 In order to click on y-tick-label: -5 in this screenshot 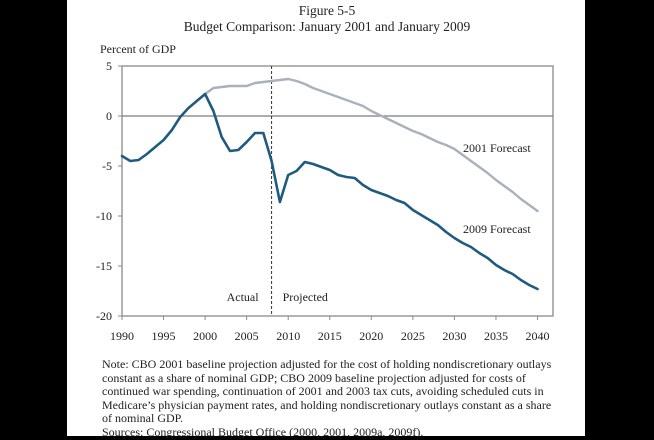, I will do `click(107, 166)`.